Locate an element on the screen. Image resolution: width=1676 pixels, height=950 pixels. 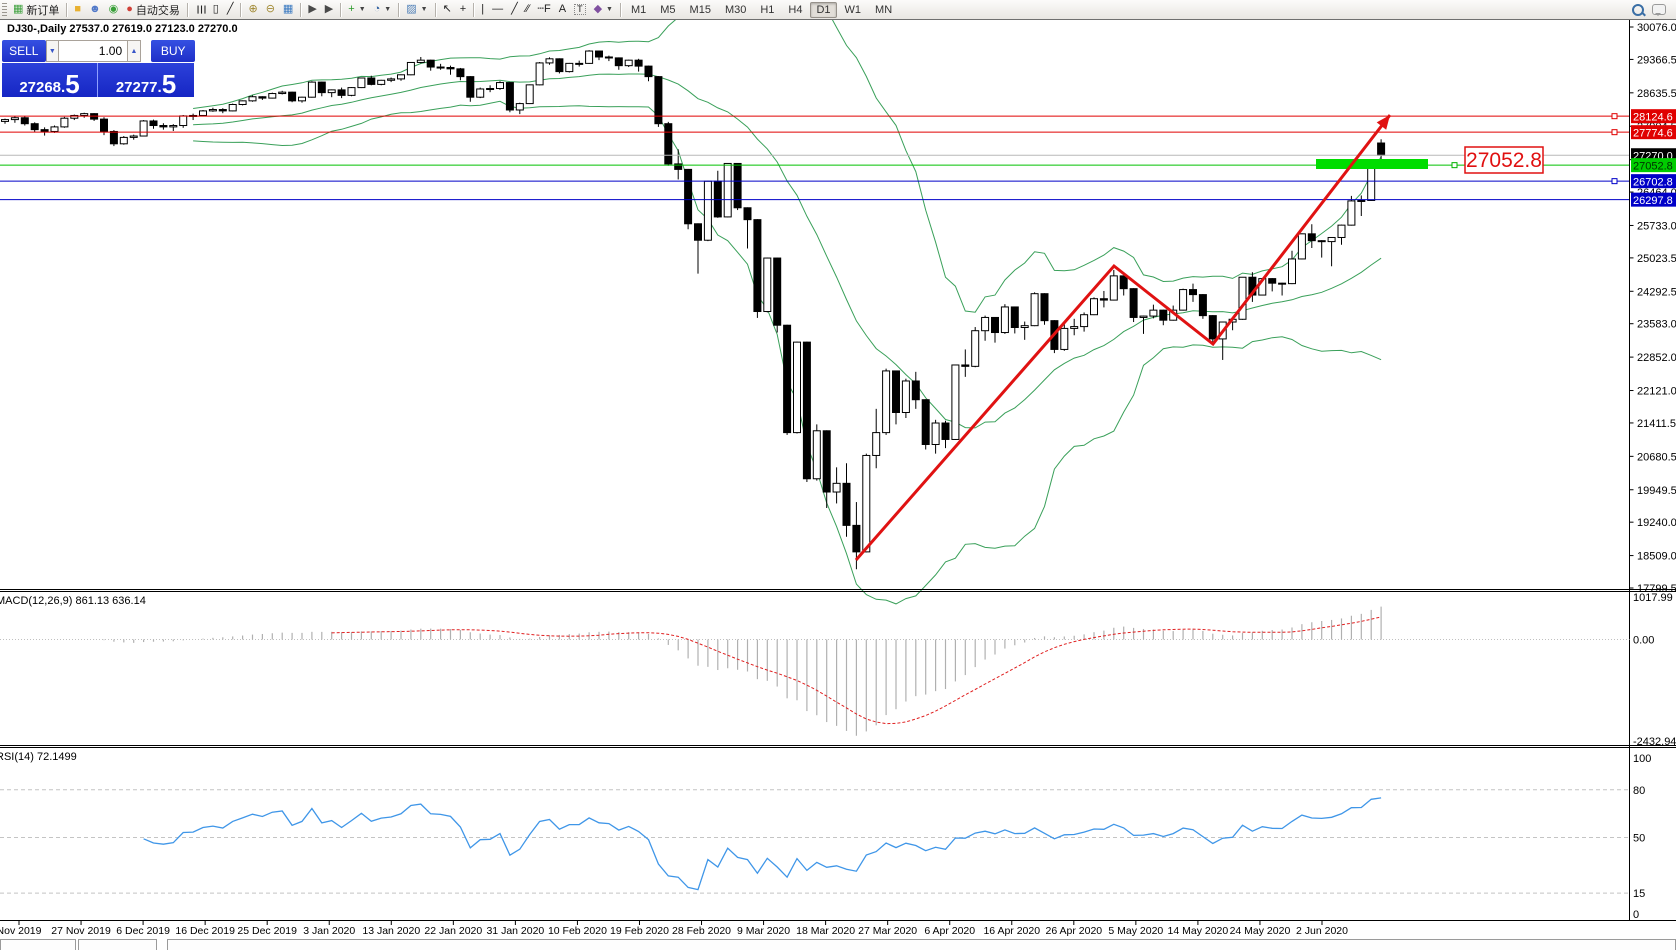
price-tick-label: 24292.5 is located at coordinates (1656, 292).